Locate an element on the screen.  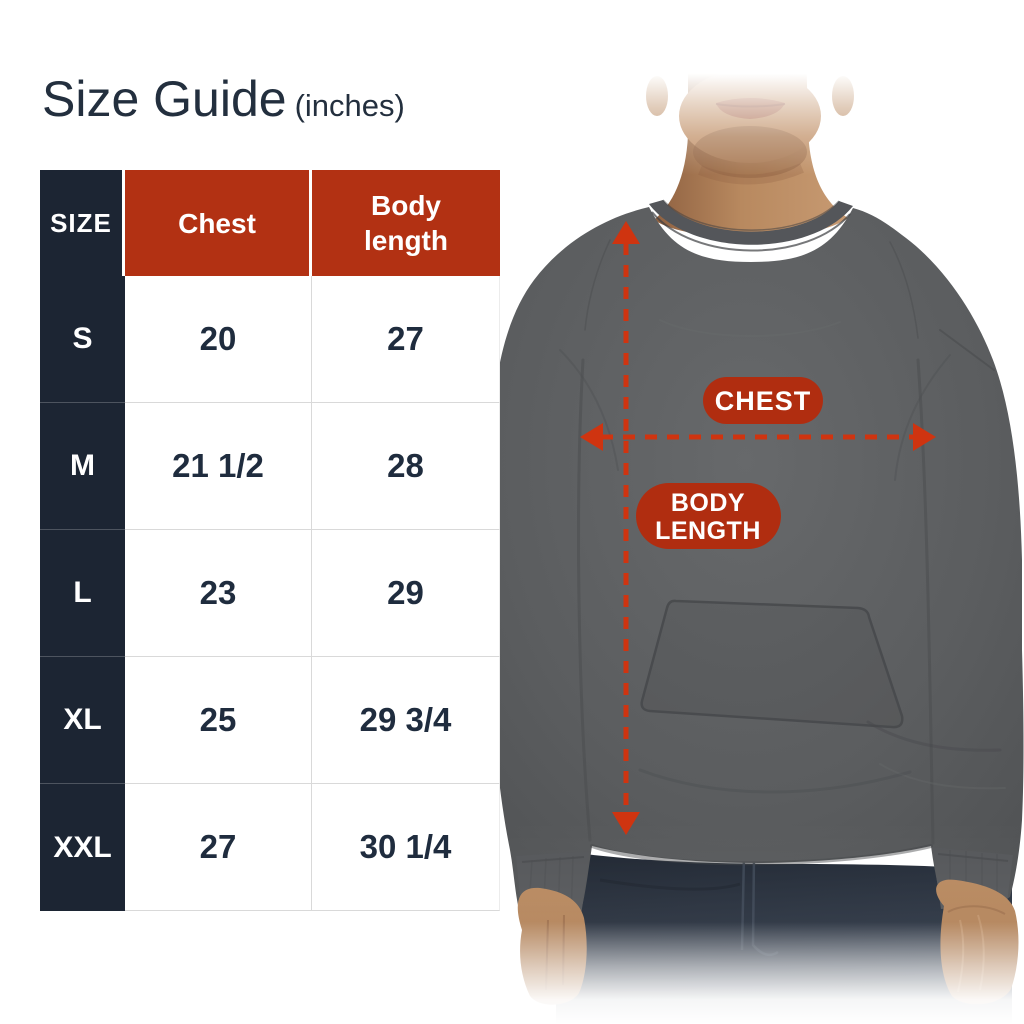
chest-badge-label: CHEST is located at coordinates (763, 401).